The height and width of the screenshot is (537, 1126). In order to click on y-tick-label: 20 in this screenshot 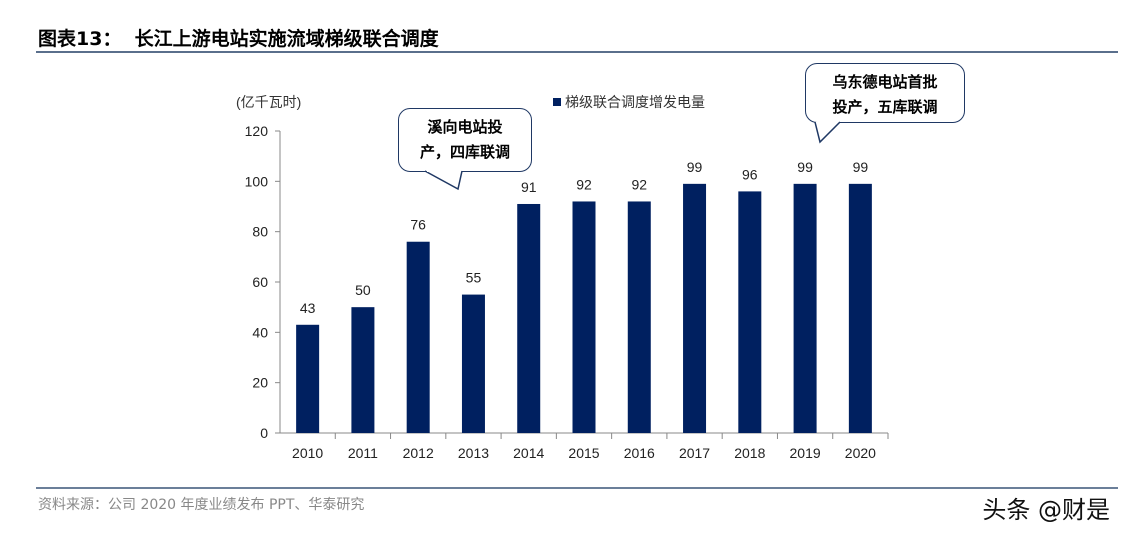, I will do `click(260, 383)`.